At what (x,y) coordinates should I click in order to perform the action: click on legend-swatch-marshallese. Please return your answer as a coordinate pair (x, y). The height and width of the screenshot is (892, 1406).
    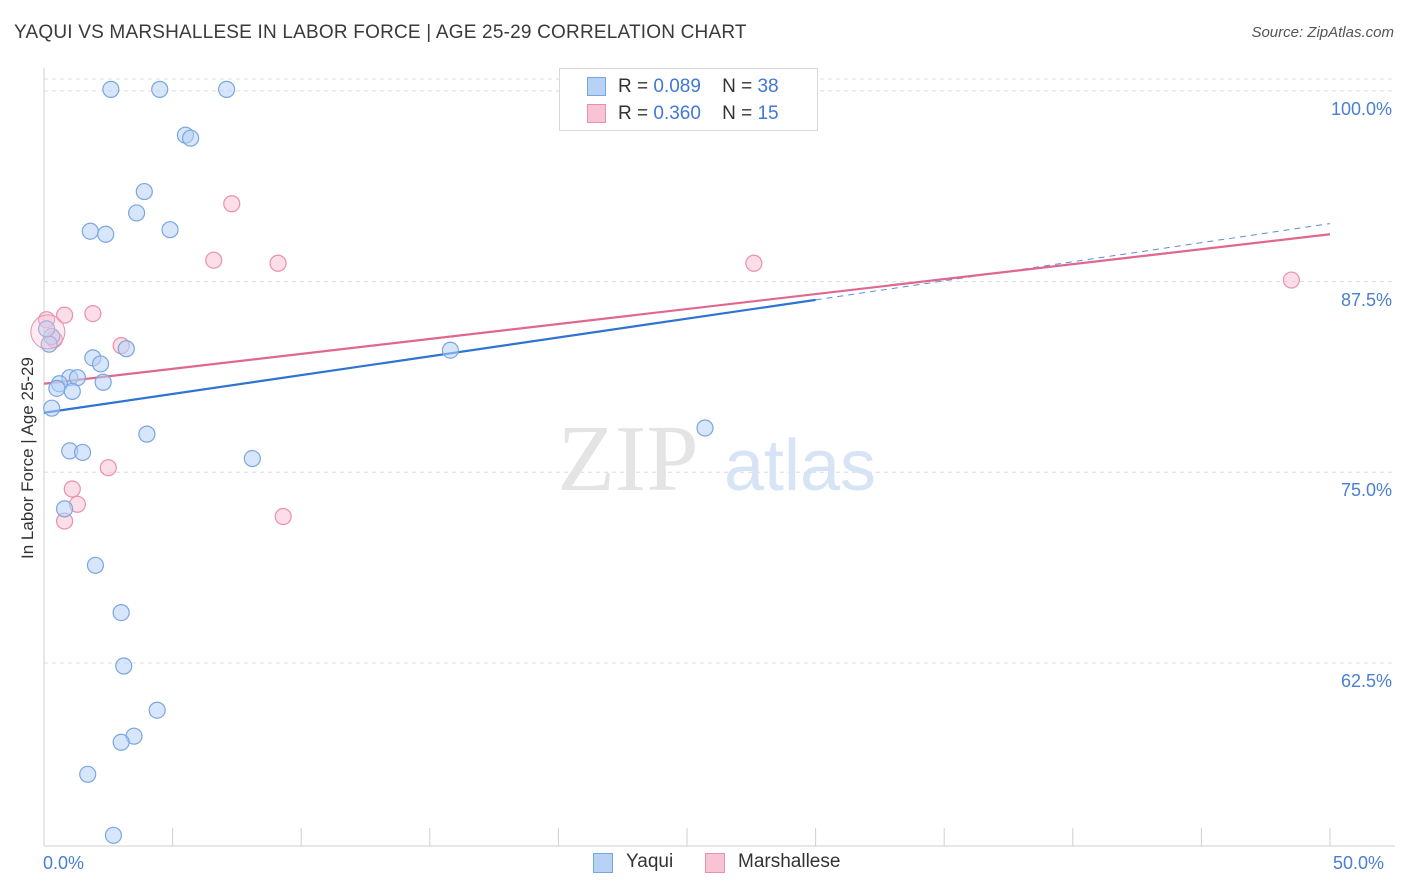
    Looking at the image, I should click on (596, 113).